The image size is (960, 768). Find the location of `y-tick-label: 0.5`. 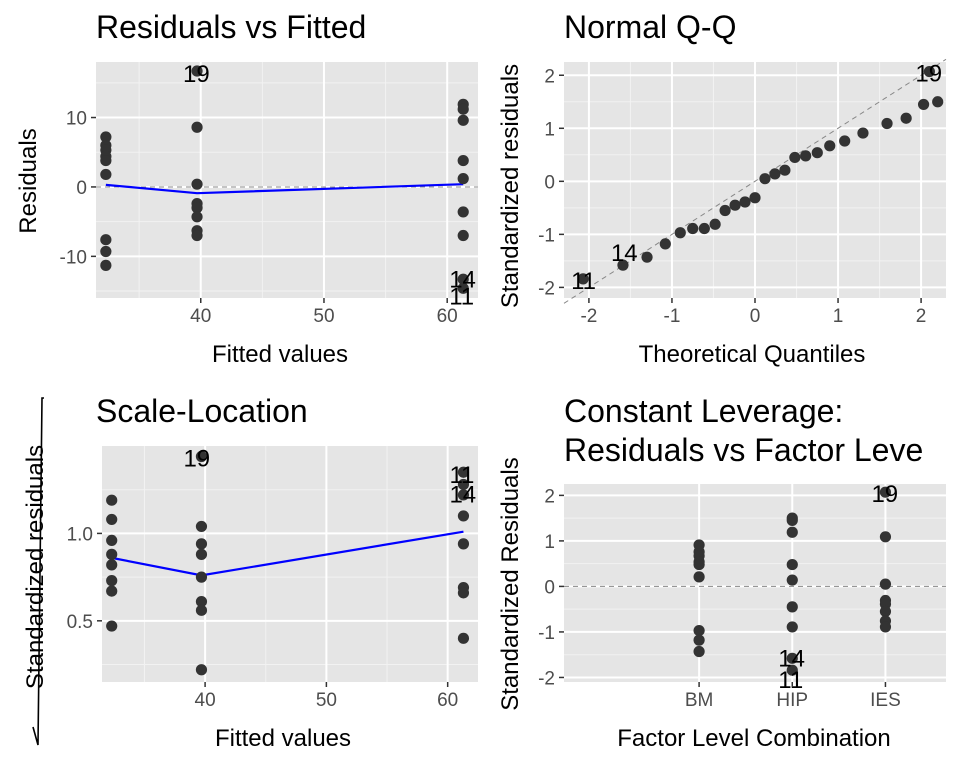

y-tick-label: 0.5 is located at coordinates (80, 622).